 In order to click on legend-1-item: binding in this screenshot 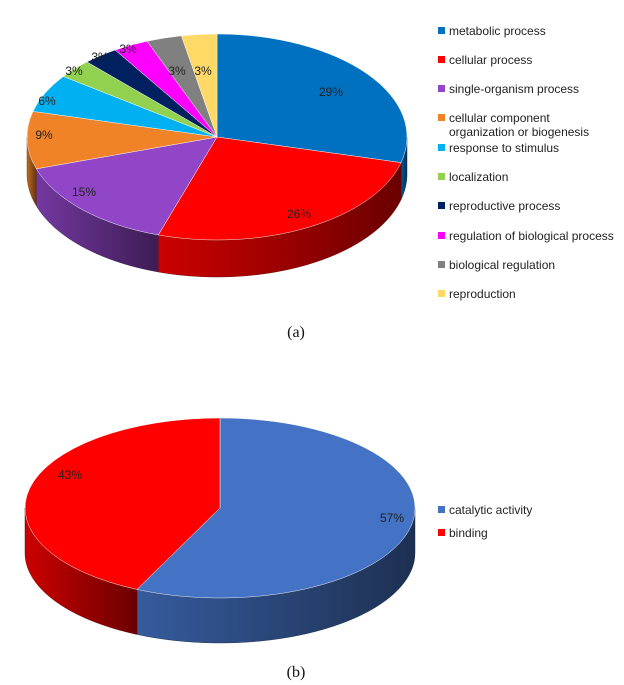, I will do `click(463, 533)`.